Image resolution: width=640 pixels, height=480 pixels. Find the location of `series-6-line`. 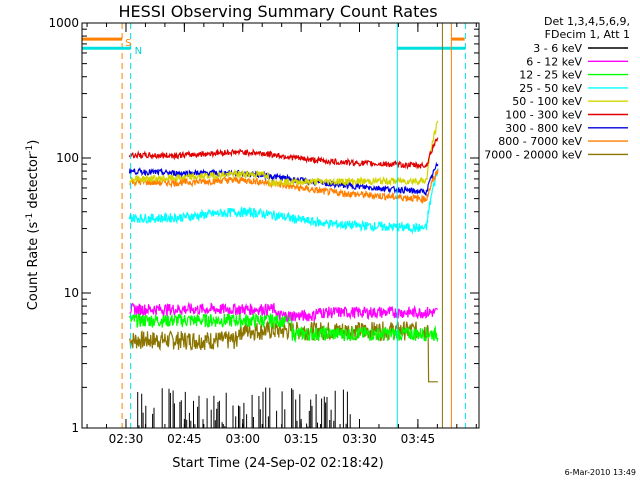

series-6-line is located at coordinates (283, 179).